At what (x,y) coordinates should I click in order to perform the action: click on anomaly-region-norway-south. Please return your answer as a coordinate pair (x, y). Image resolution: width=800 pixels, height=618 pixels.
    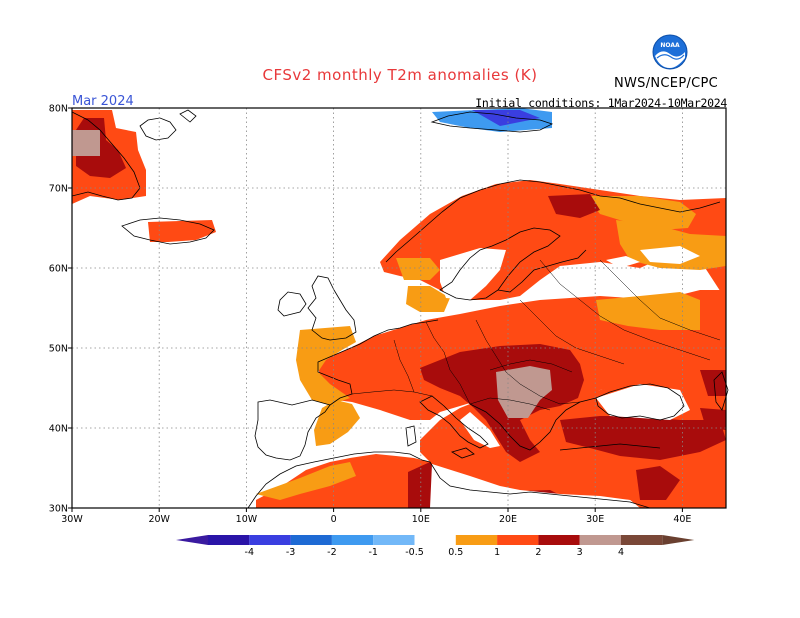
    Looking at the image, I should click on (418, 269).